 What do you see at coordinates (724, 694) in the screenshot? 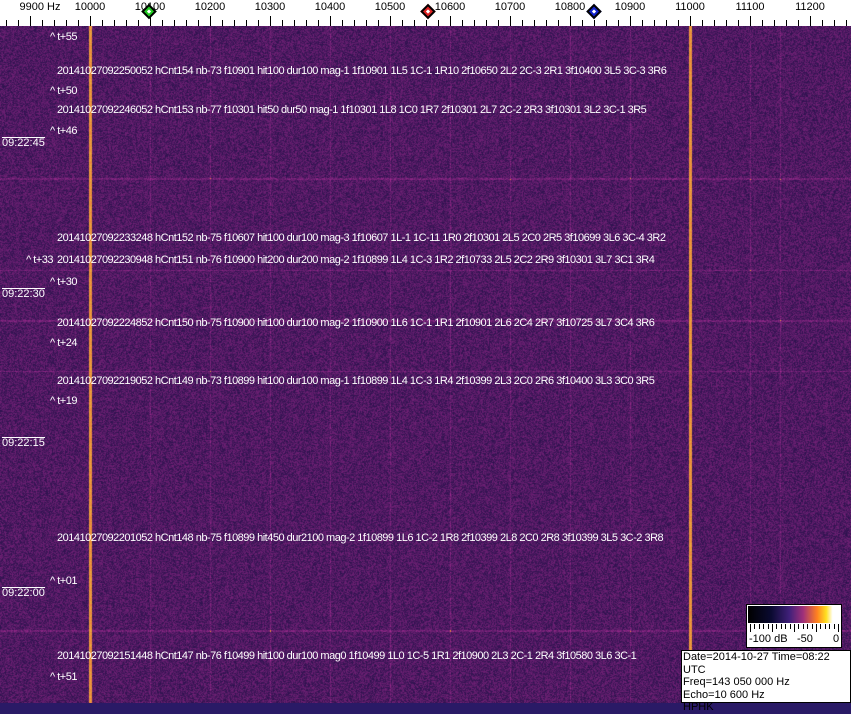
I see `info-echo: Echo=10 600 Hz` at bounding box center [724, 694].